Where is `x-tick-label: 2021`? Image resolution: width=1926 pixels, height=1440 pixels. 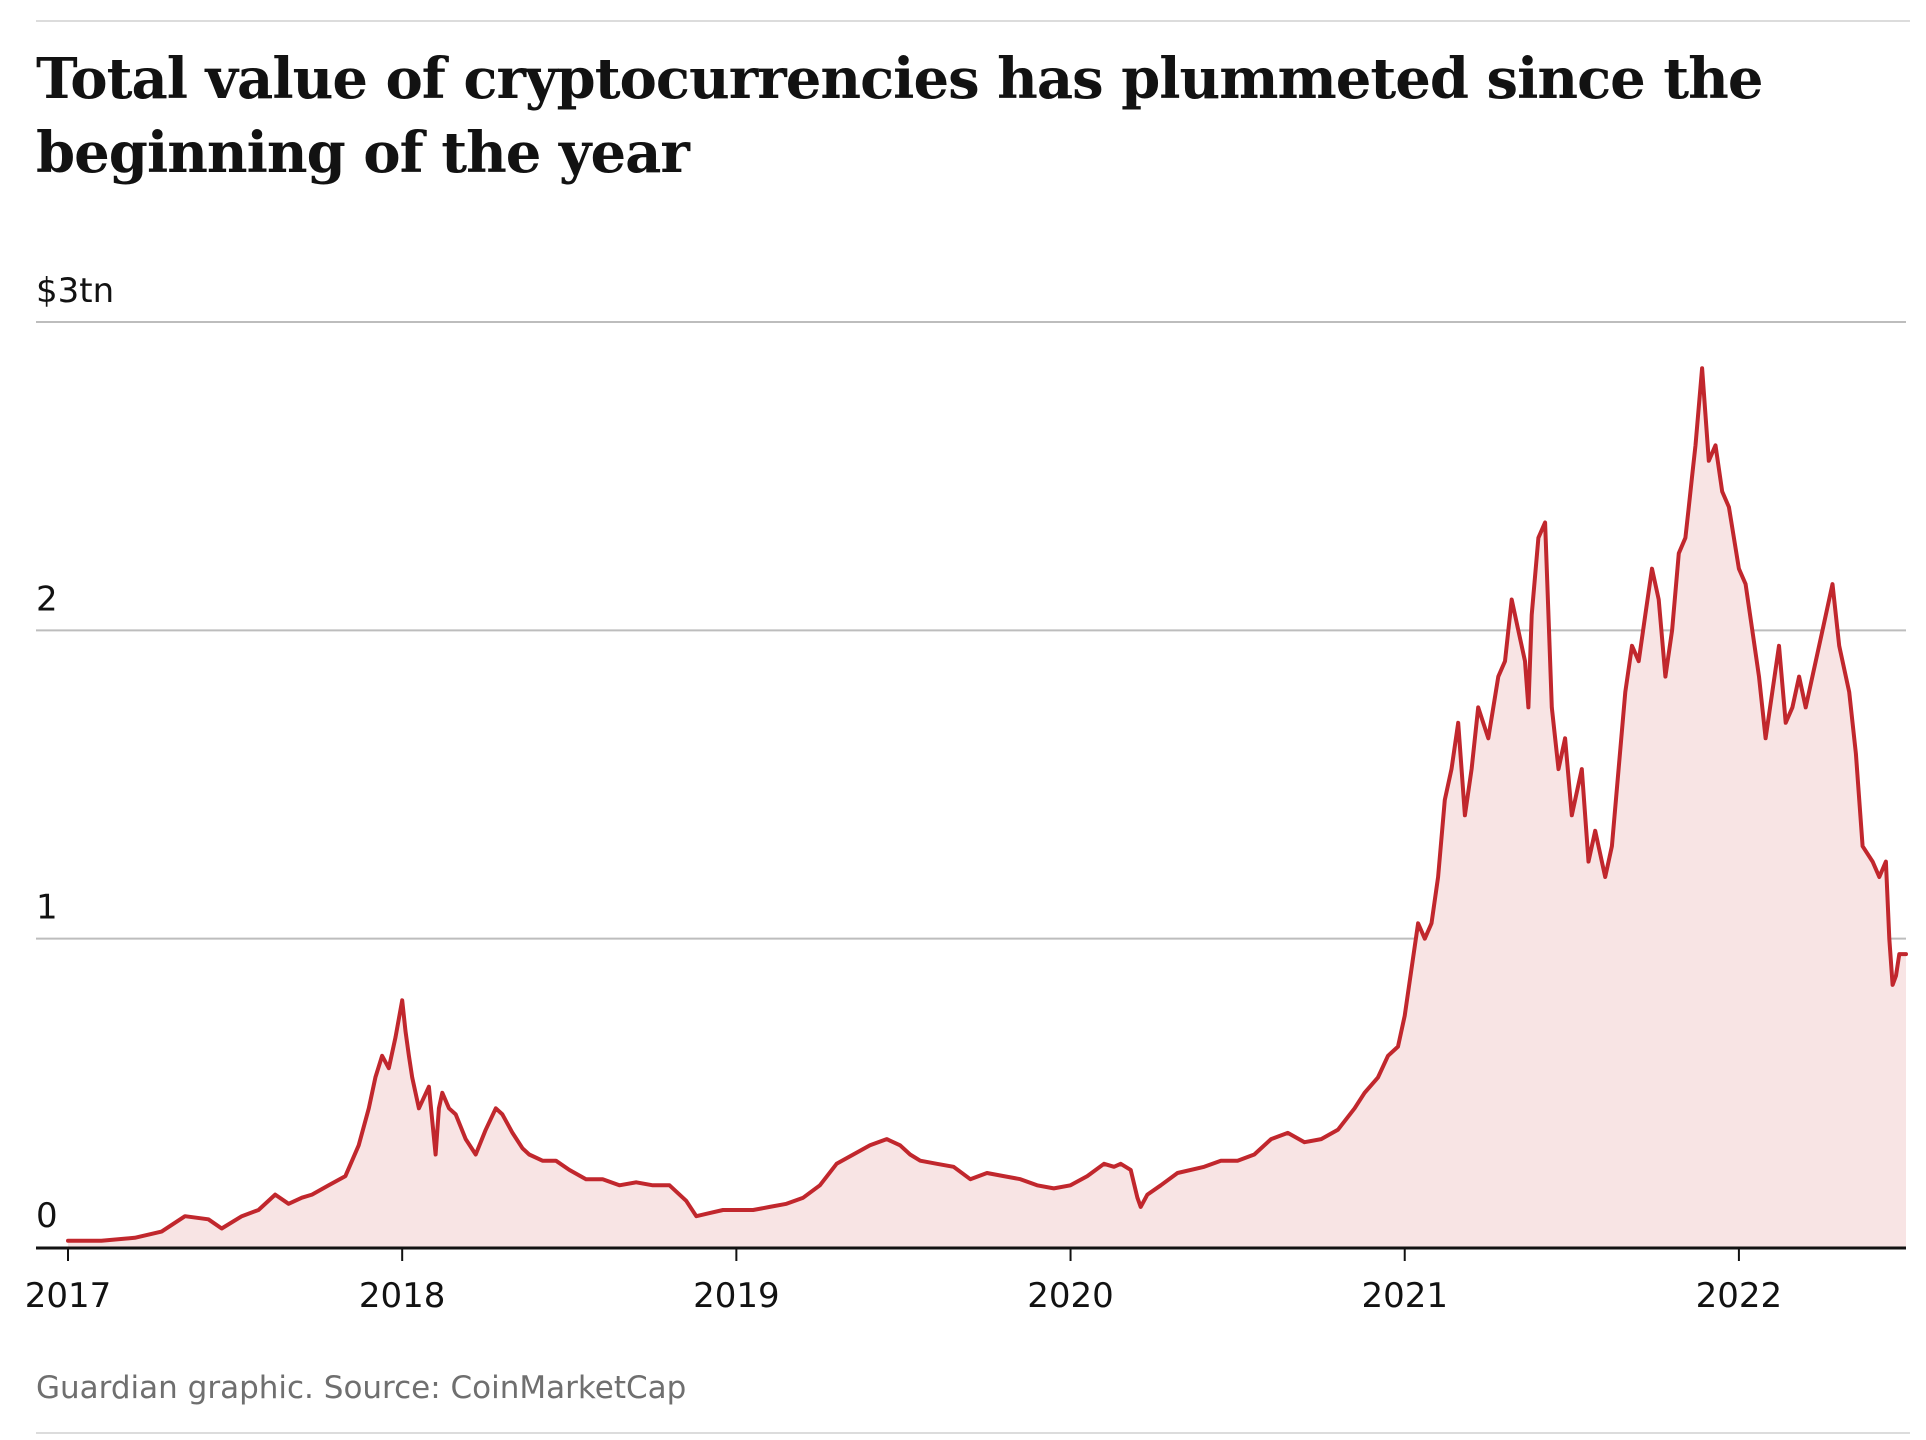
x-tick-label: 2021 is located at coordinates (1404, 1296).